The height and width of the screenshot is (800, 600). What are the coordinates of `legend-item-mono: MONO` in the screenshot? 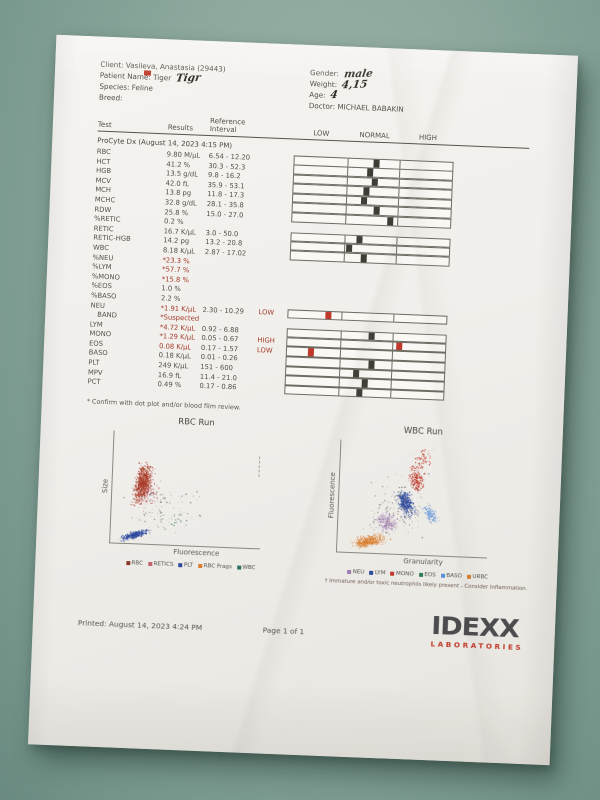 It's located at (402, 573).